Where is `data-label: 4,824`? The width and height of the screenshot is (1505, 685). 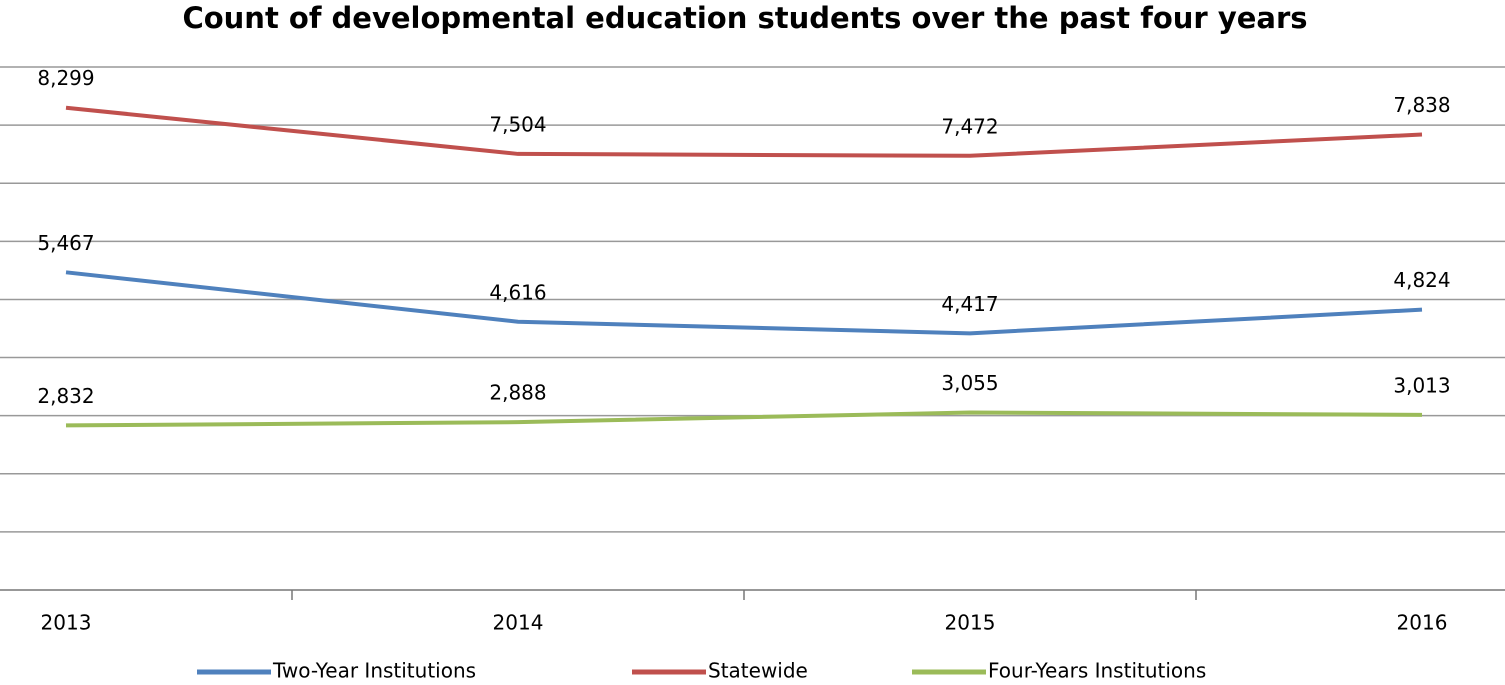 data-label: 4,824 is located at coordinates (1421, 280).